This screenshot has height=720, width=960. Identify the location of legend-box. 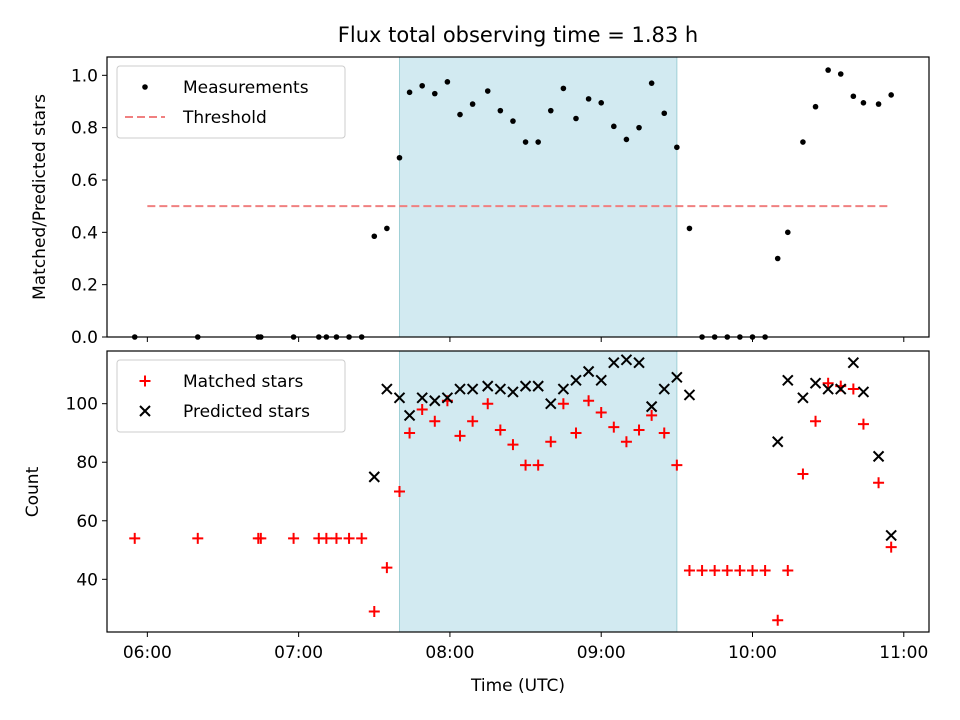
(231, 102).